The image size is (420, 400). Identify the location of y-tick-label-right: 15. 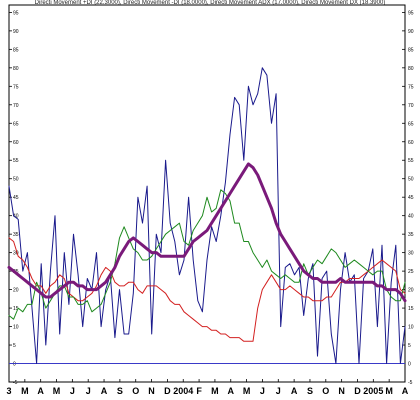
(411, 309).